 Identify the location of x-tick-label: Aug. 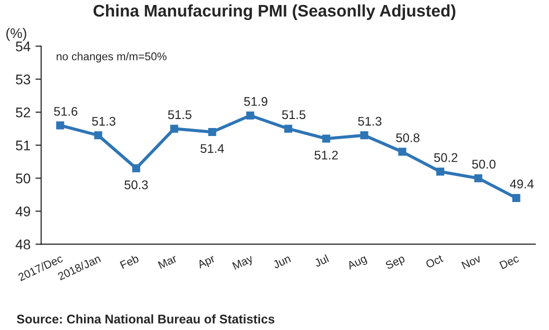
(357, 263).